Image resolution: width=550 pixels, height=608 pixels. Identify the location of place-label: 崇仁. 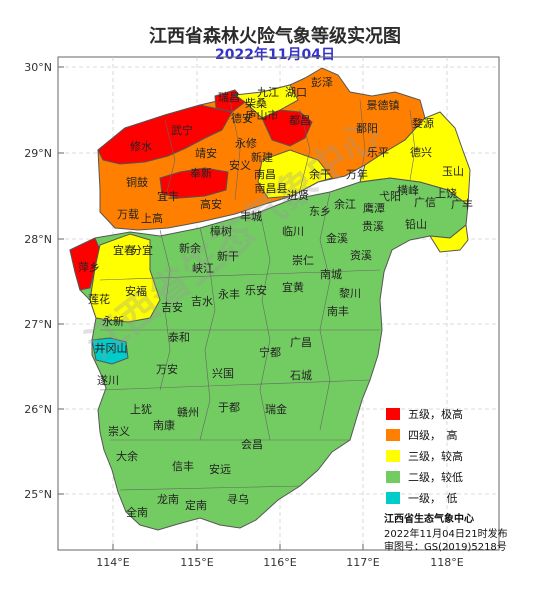
(303, 260).